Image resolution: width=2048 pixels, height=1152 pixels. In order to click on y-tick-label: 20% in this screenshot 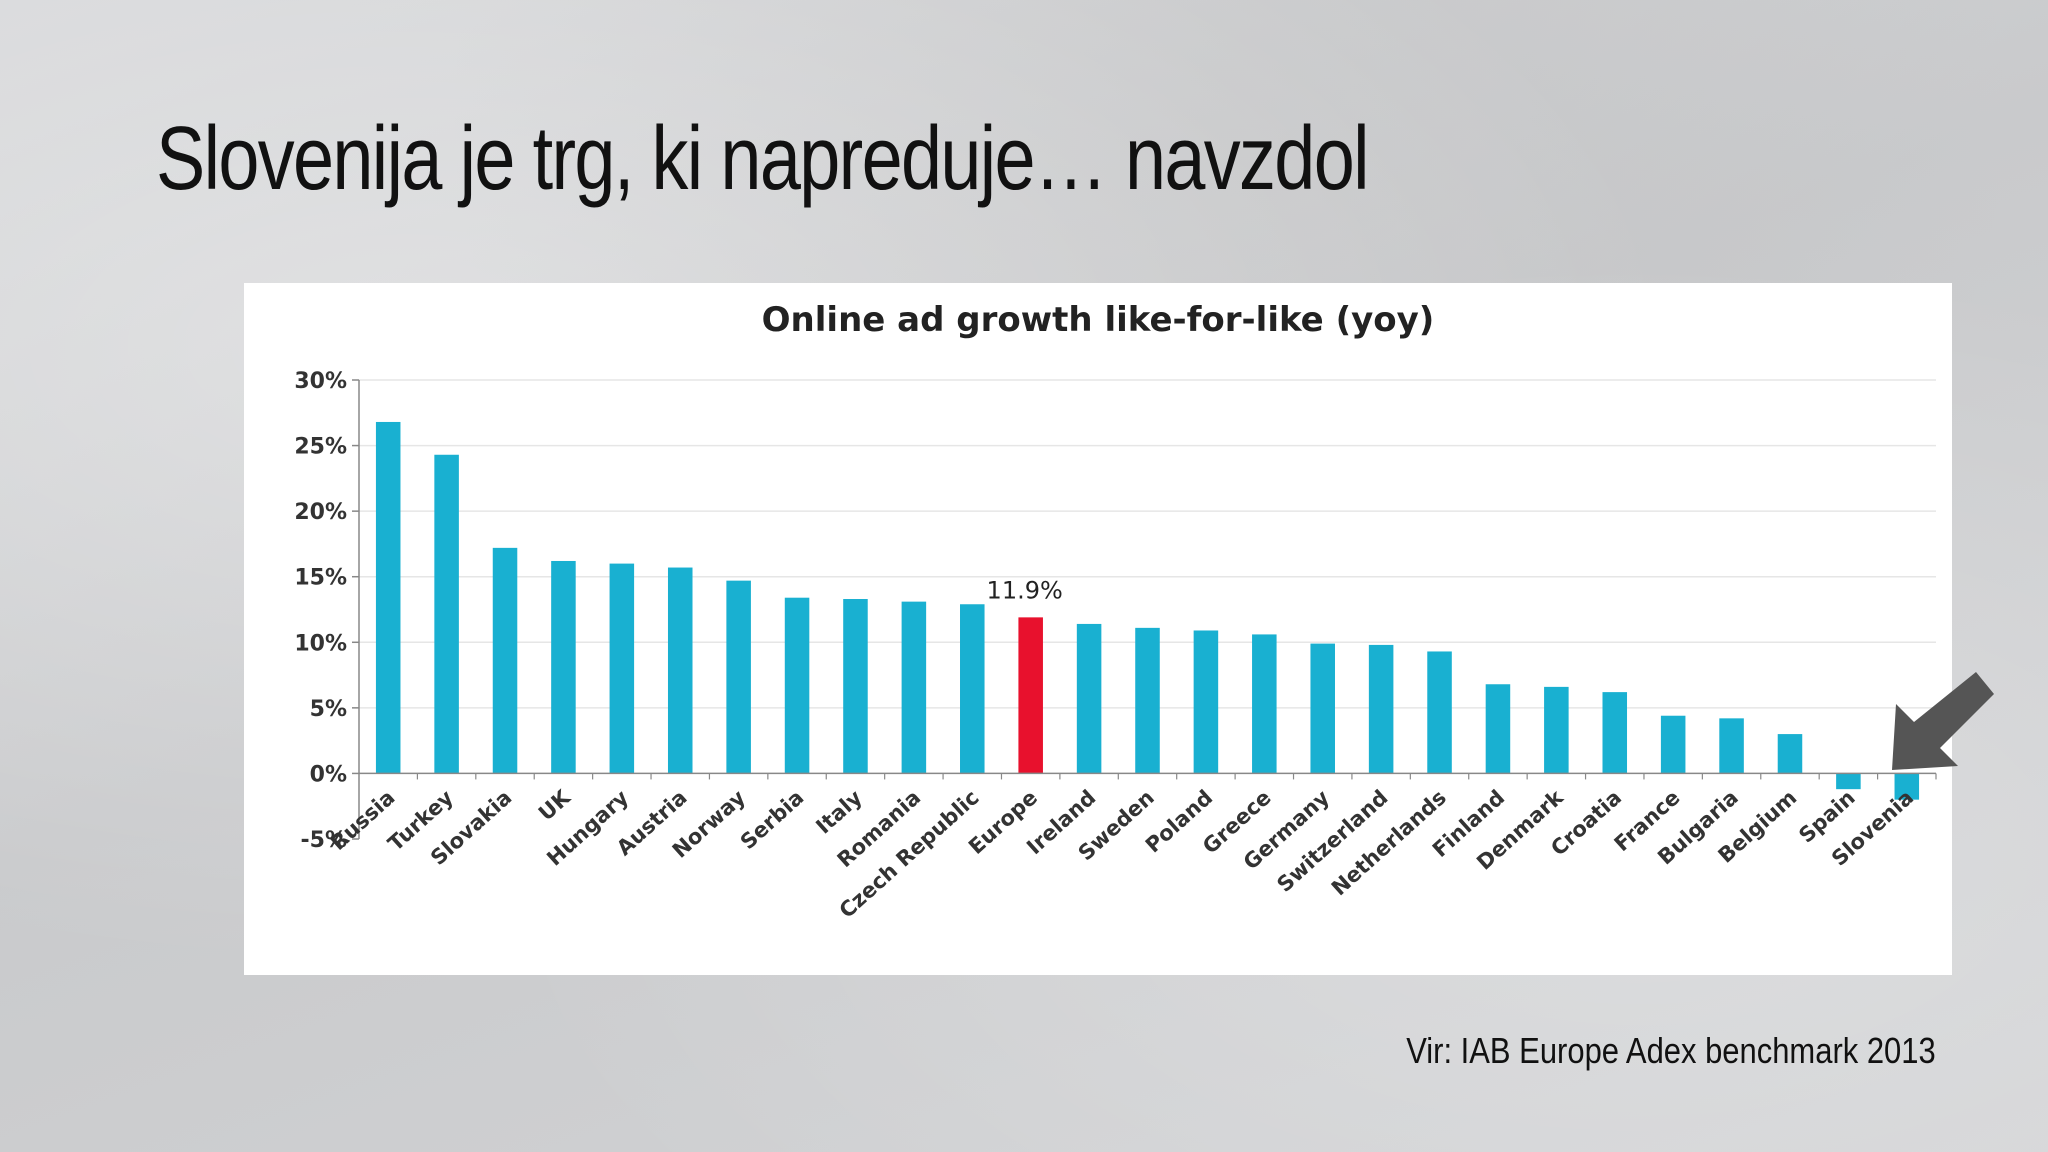, I will do `click(320, 512)`.